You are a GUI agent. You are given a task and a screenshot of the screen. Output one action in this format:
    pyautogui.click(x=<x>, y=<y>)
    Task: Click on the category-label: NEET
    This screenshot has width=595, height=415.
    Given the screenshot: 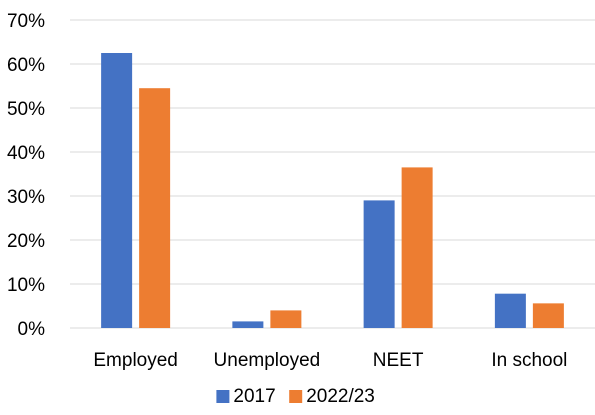 What is the action you would take?
    pyautogui.click(x=398, y=360)
    